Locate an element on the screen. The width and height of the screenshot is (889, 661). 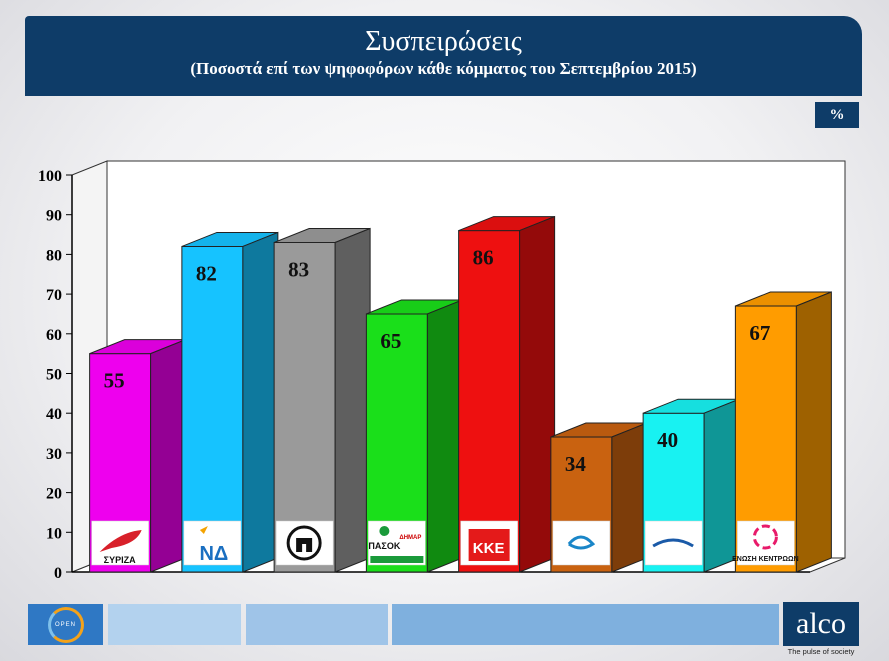
data-label: 67 is located at coordinates (759, 333).